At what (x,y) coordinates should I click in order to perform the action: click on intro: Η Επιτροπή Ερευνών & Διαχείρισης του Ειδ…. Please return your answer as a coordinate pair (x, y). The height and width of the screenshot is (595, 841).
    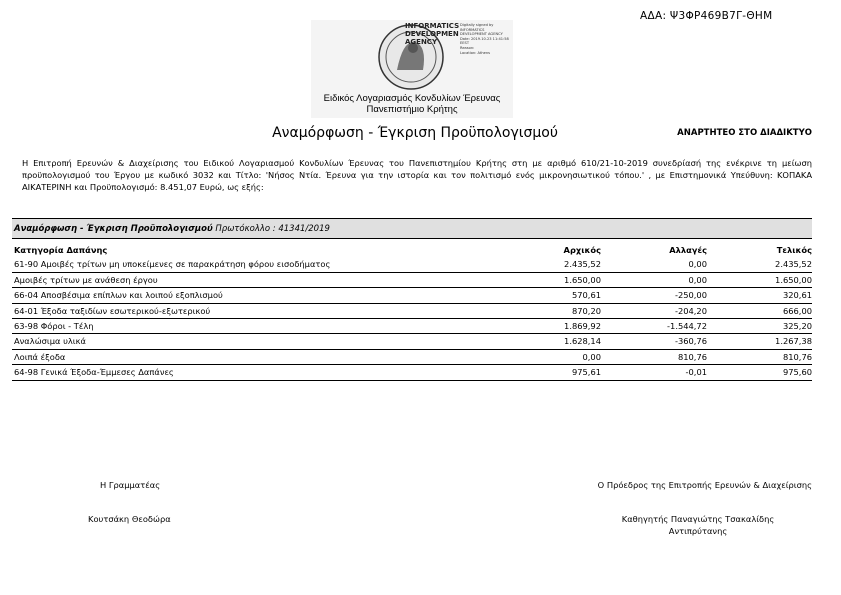
    Looking at the image, I should click on (417, 175).